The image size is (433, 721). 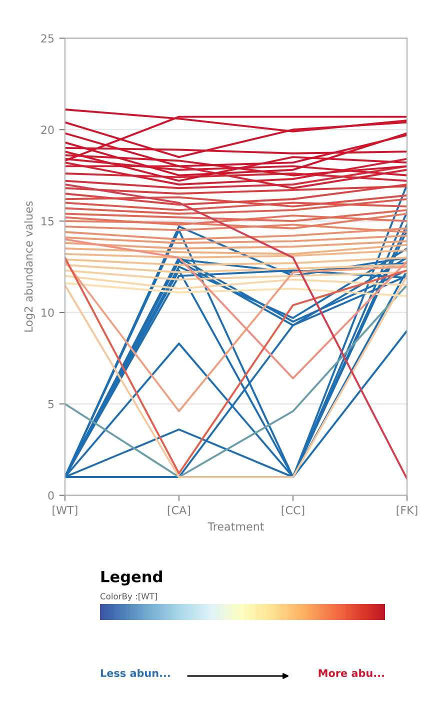 What do you see at coordinates (293, 511) in the screenshot?
I see `x-tick-label: [CC]` at bounding box center [293, 511].